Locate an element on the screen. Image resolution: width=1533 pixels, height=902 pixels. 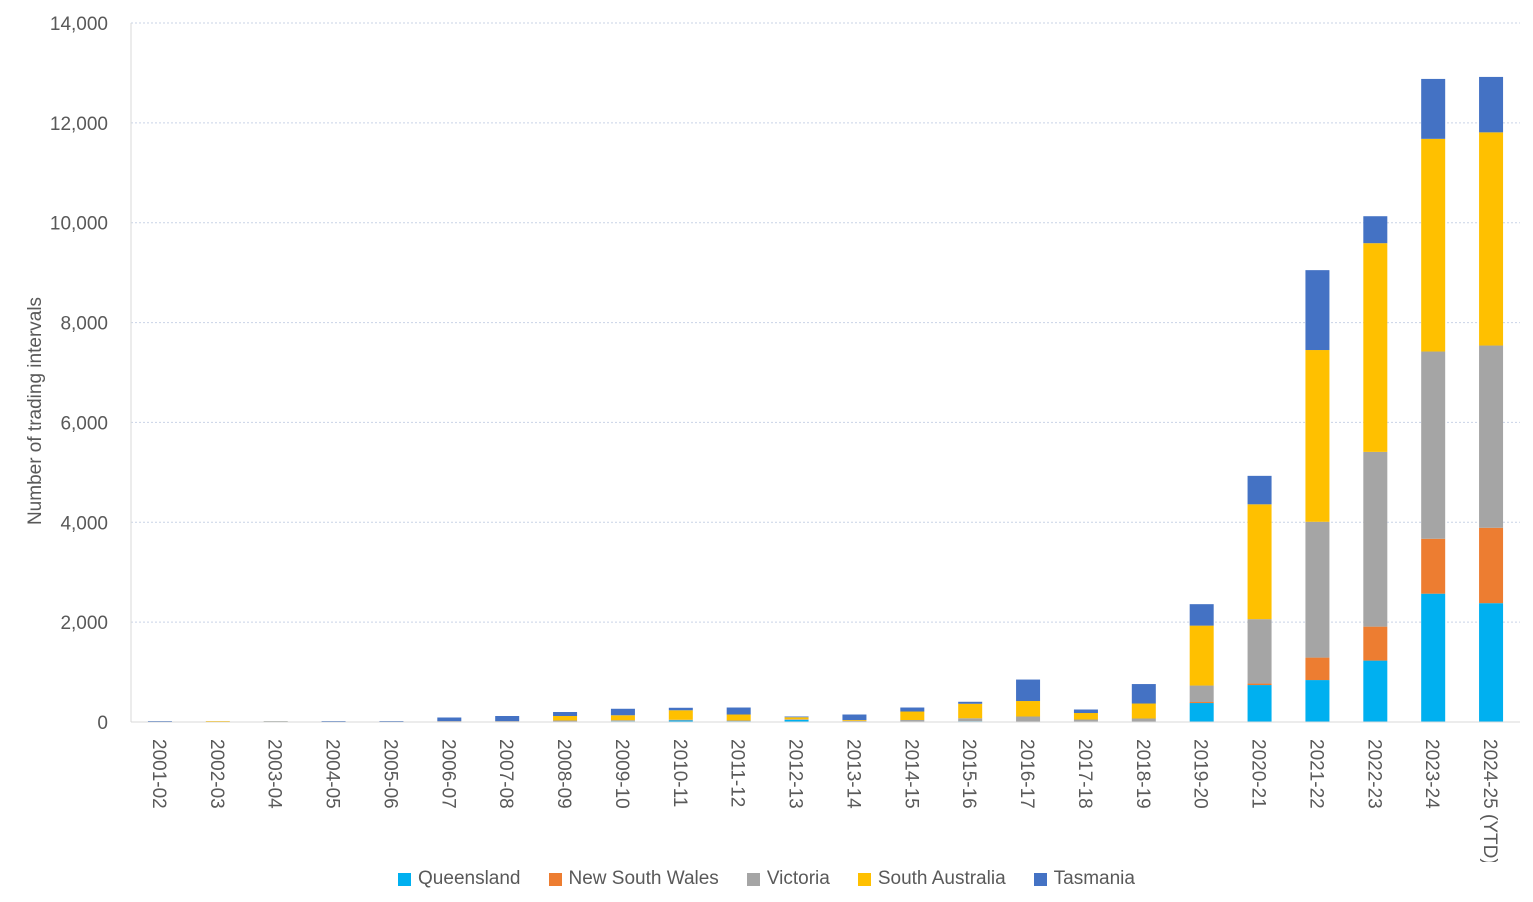
y-tick-label: 2,000 is located at coordinates (84, 623).